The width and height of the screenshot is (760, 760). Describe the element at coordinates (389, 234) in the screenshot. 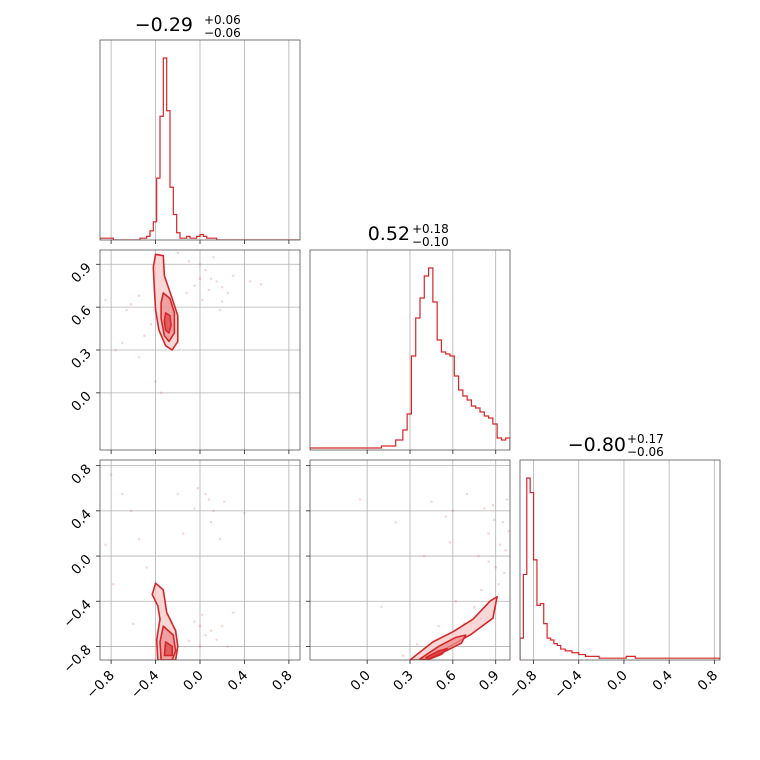

I see `title-p2-median: 0.52` at that location.